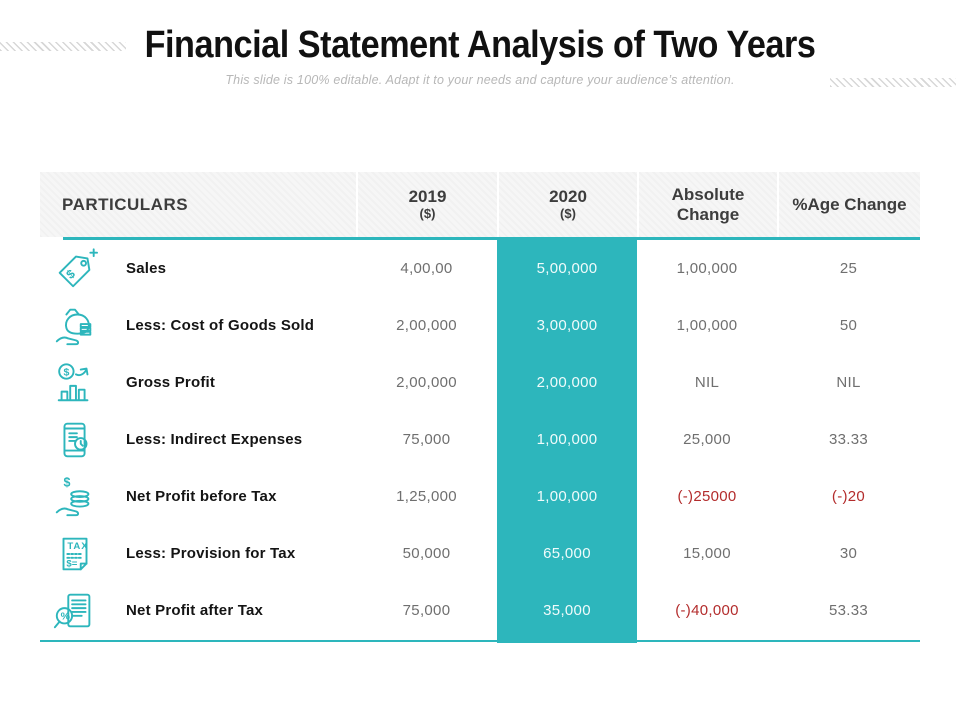  I want to click on pct-change-value: 50, so click(848, 325).